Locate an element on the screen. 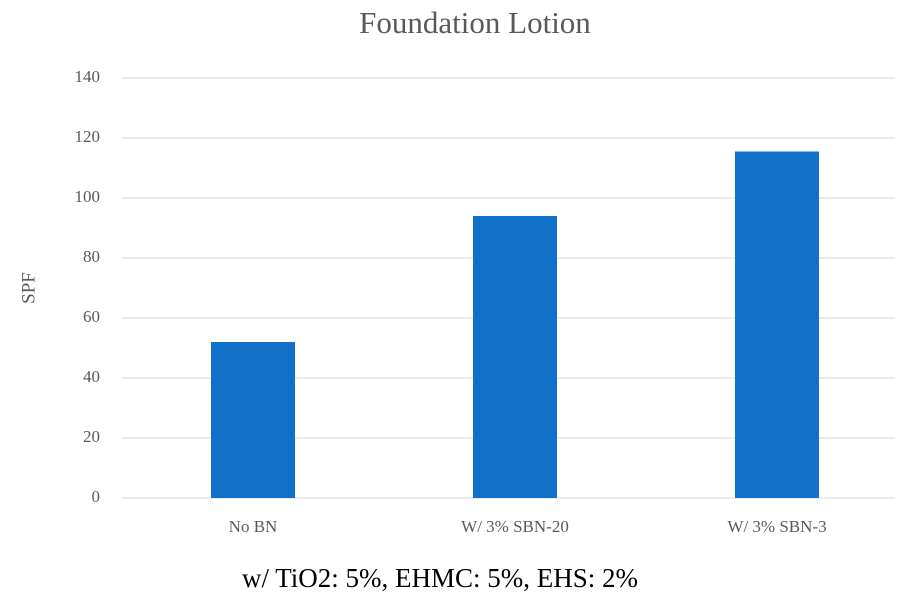 This screenshot has width=916, height=605. chart-title: Foundation Lotion is located at coordinates (475, 22).